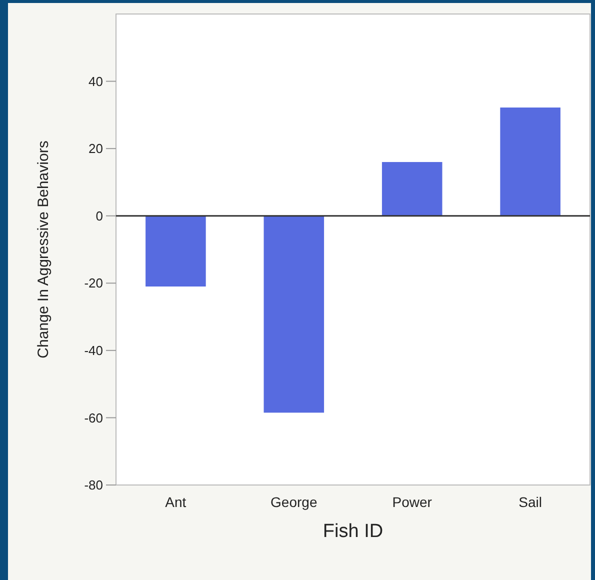  Describe the element at coordinates (93, 418) in the screenshot. I see `y-tick-label: -60` at that location.